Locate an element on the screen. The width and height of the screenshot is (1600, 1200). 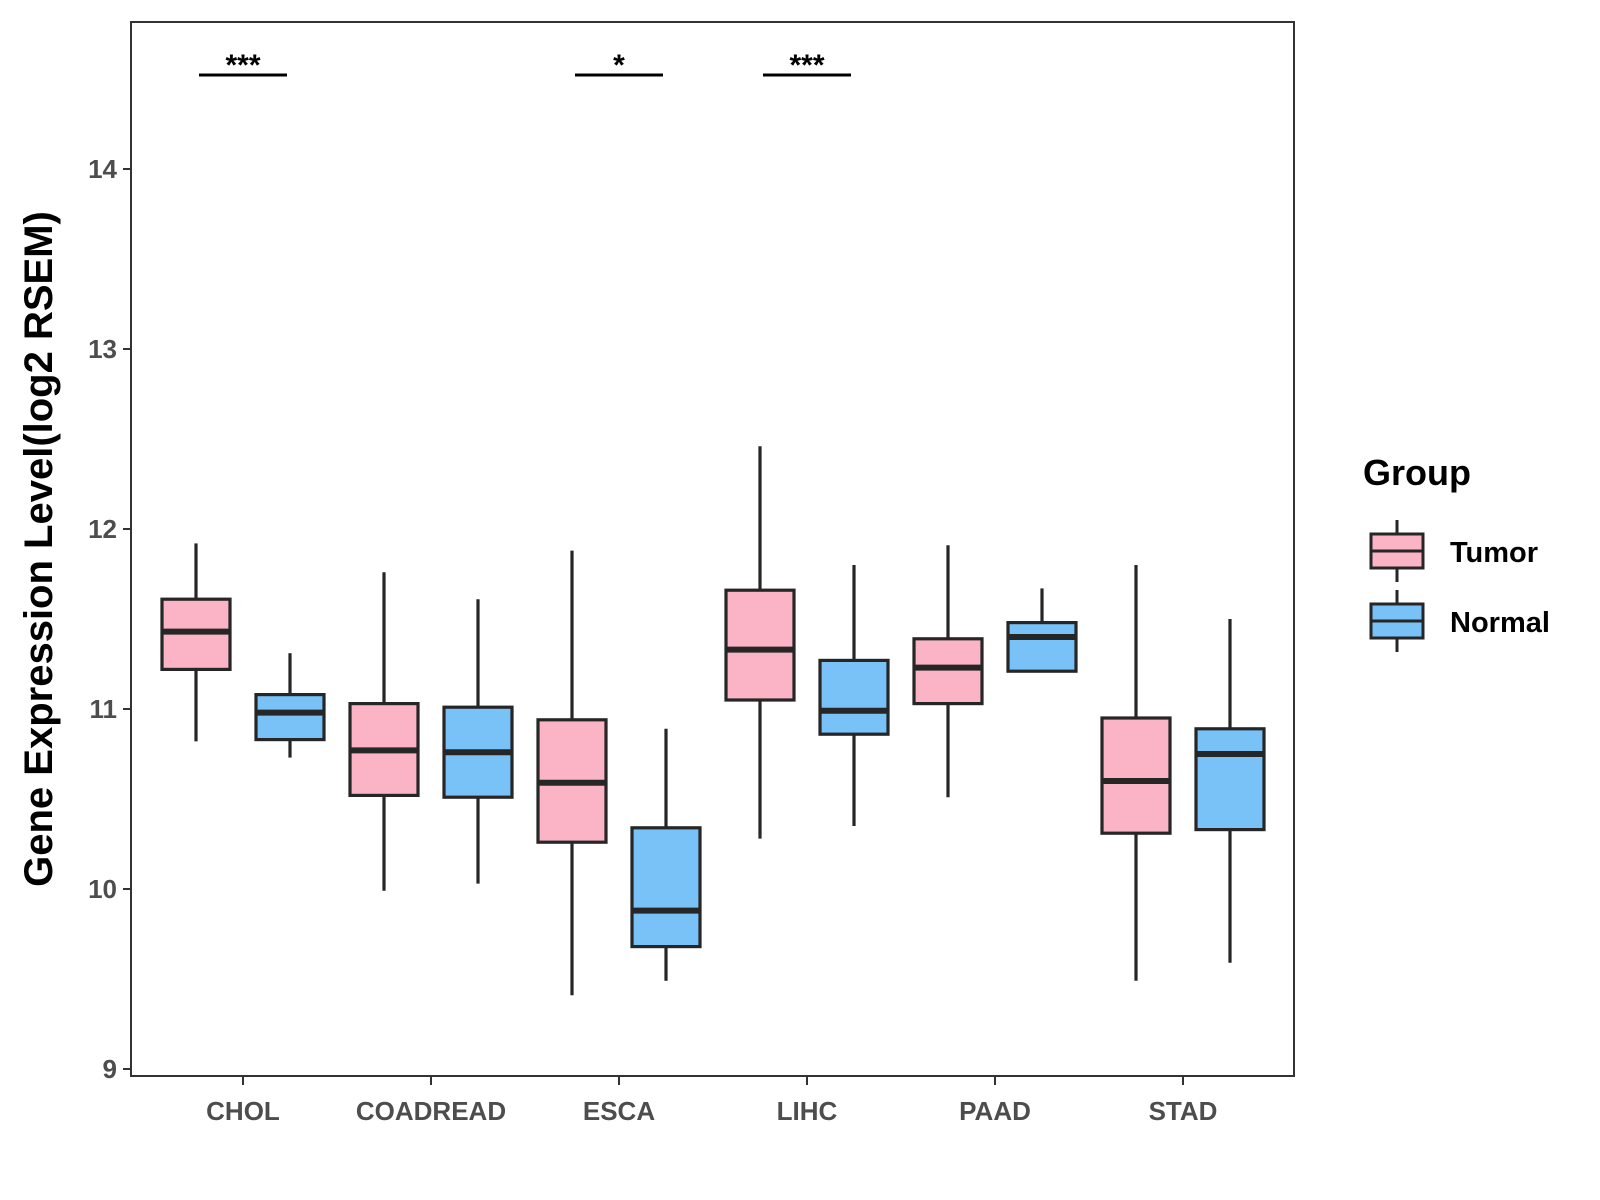
box-tumor-stad is located at coordinates (1136, 773).